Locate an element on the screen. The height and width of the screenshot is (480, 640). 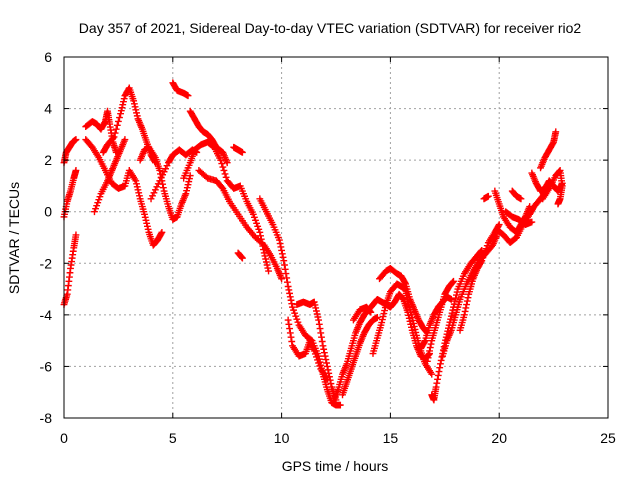
x-tick-label: 10 is located at coordinates (282, 438).